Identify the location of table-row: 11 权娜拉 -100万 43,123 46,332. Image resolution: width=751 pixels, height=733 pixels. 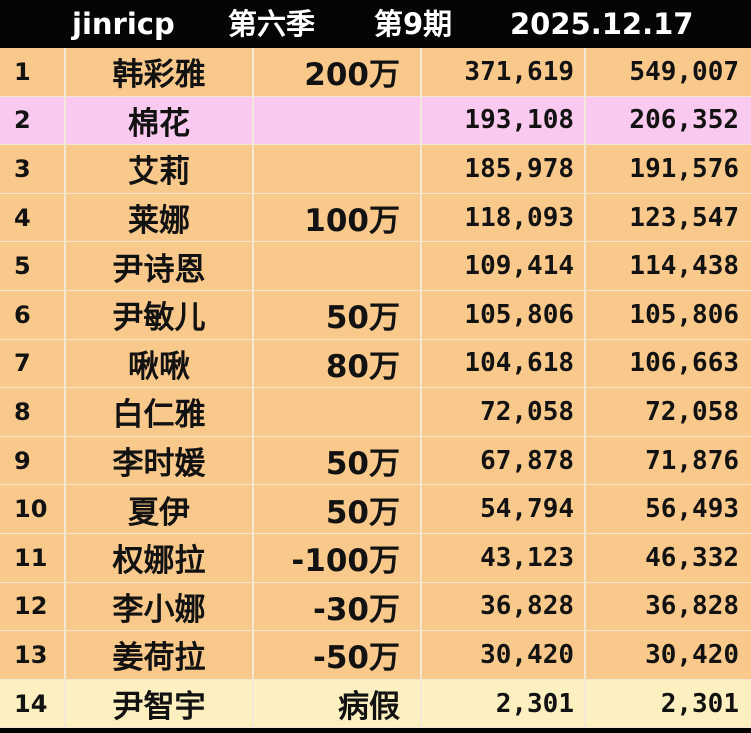
(375, 558).